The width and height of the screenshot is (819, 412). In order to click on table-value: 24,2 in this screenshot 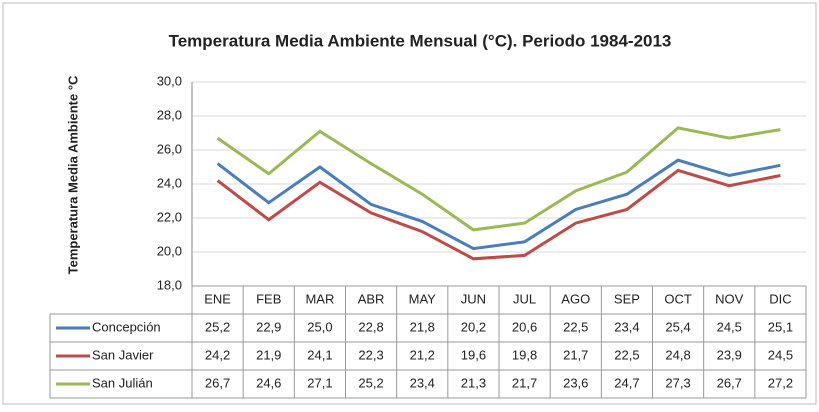, I will do `click(217, 354)`.